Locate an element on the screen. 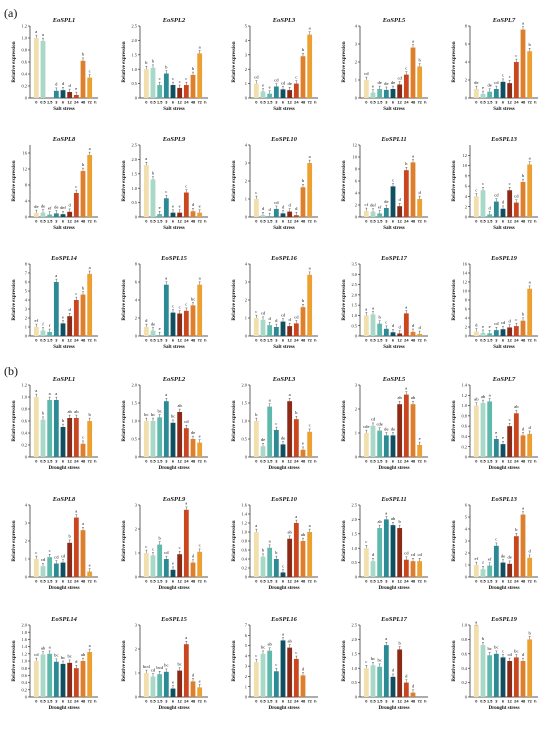 Image resolution: width=550 pixels, height=738 pixels. x-axis-label: Drought stress is located at coordinates (503, 708).